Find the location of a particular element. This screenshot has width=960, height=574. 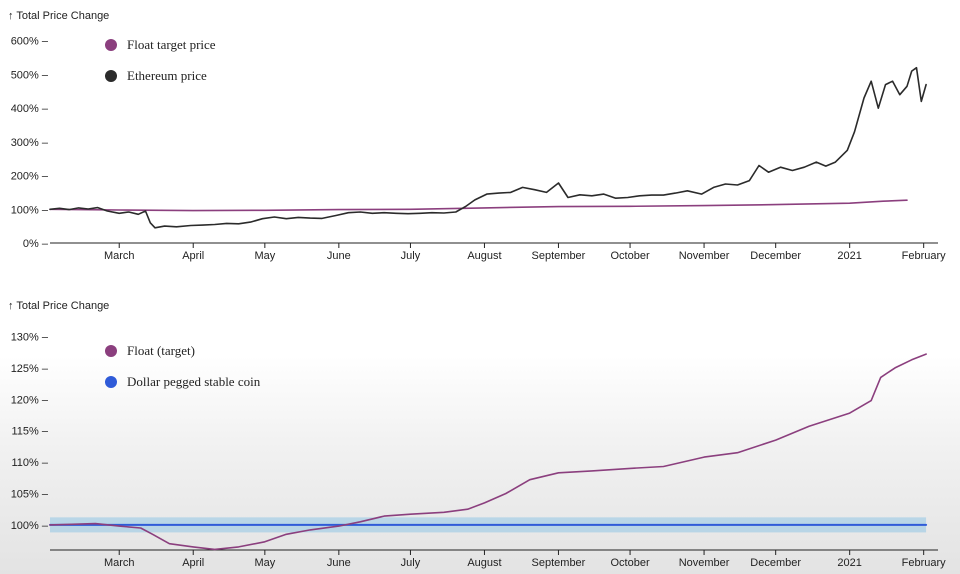

y-tick-label: 125% – is located at coordinates (30, 369).